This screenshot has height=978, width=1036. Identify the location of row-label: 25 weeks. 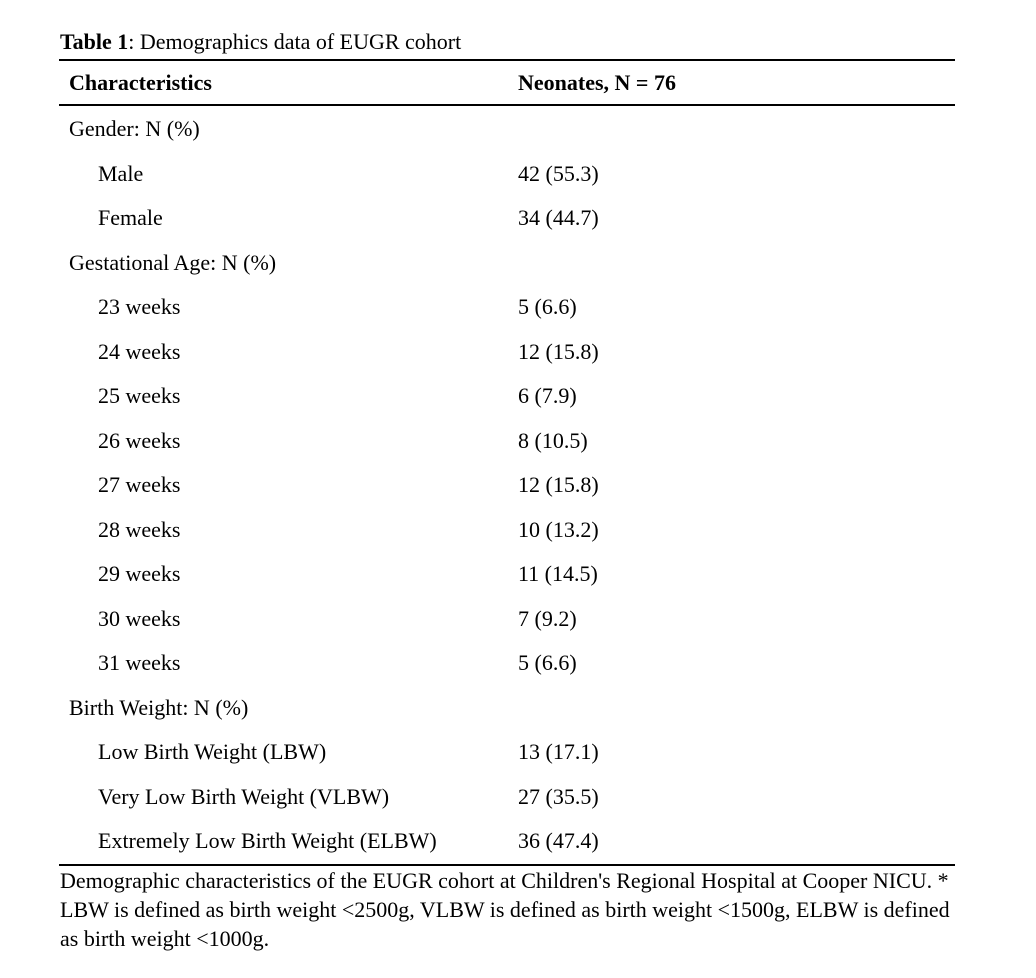
(139, 395).